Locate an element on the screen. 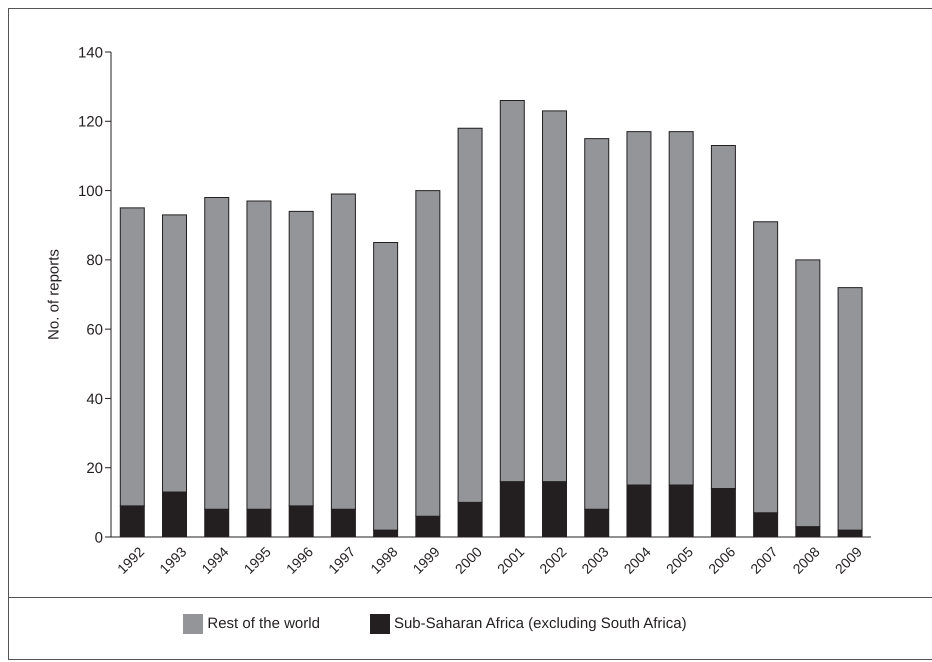 The image size is (932, 662). legend-label: Rest of the world is located at coordinates (263, 623).